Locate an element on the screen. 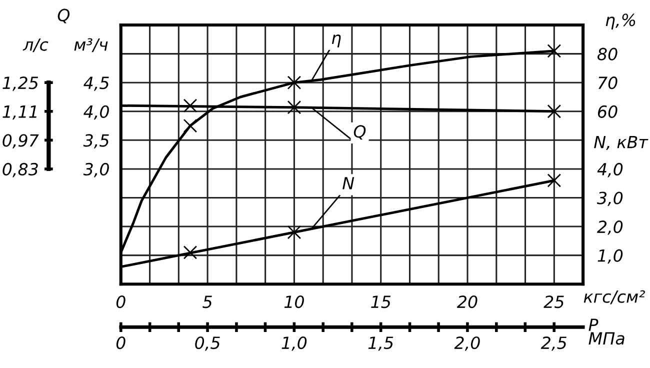 The width and height of the screenshot is (650, 368). x-tick-label: 5 is located at coordinates (207, 302).